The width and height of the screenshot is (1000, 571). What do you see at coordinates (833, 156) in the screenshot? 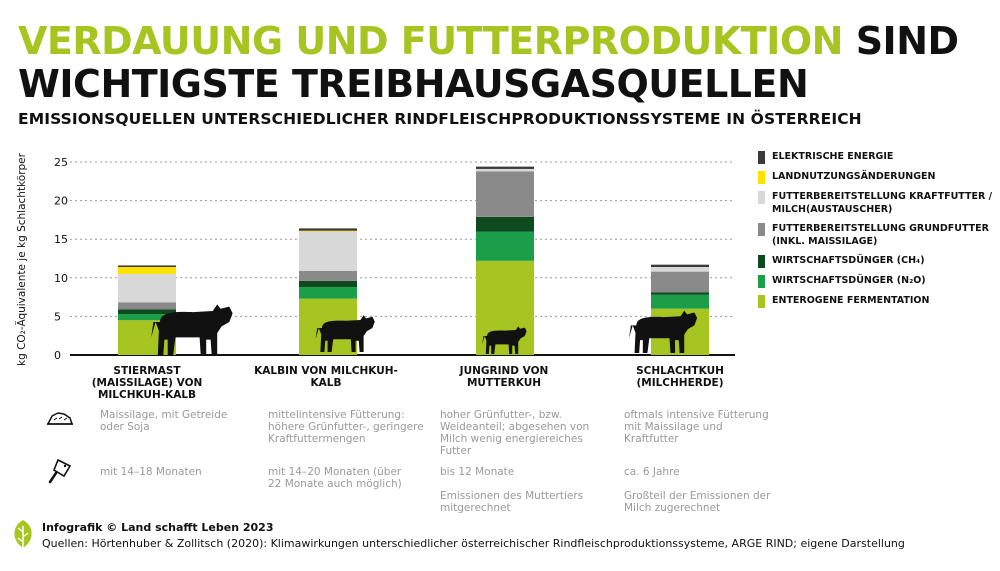
I see `legend-label: ELEKTRISCHE ENERGIE` at bounding box center [833, 156].